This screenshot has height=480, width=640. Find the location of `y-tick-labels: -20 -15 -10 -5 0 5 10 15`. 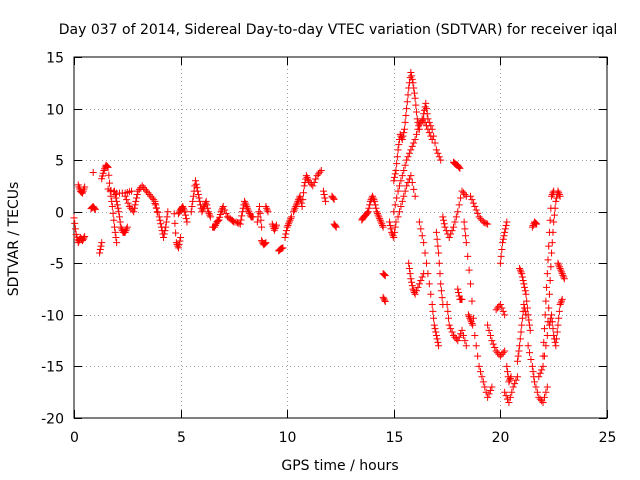

y-tick-labels: -20 -15 -10 -5 0 5 10 15 is located at coordinates (52, 239).